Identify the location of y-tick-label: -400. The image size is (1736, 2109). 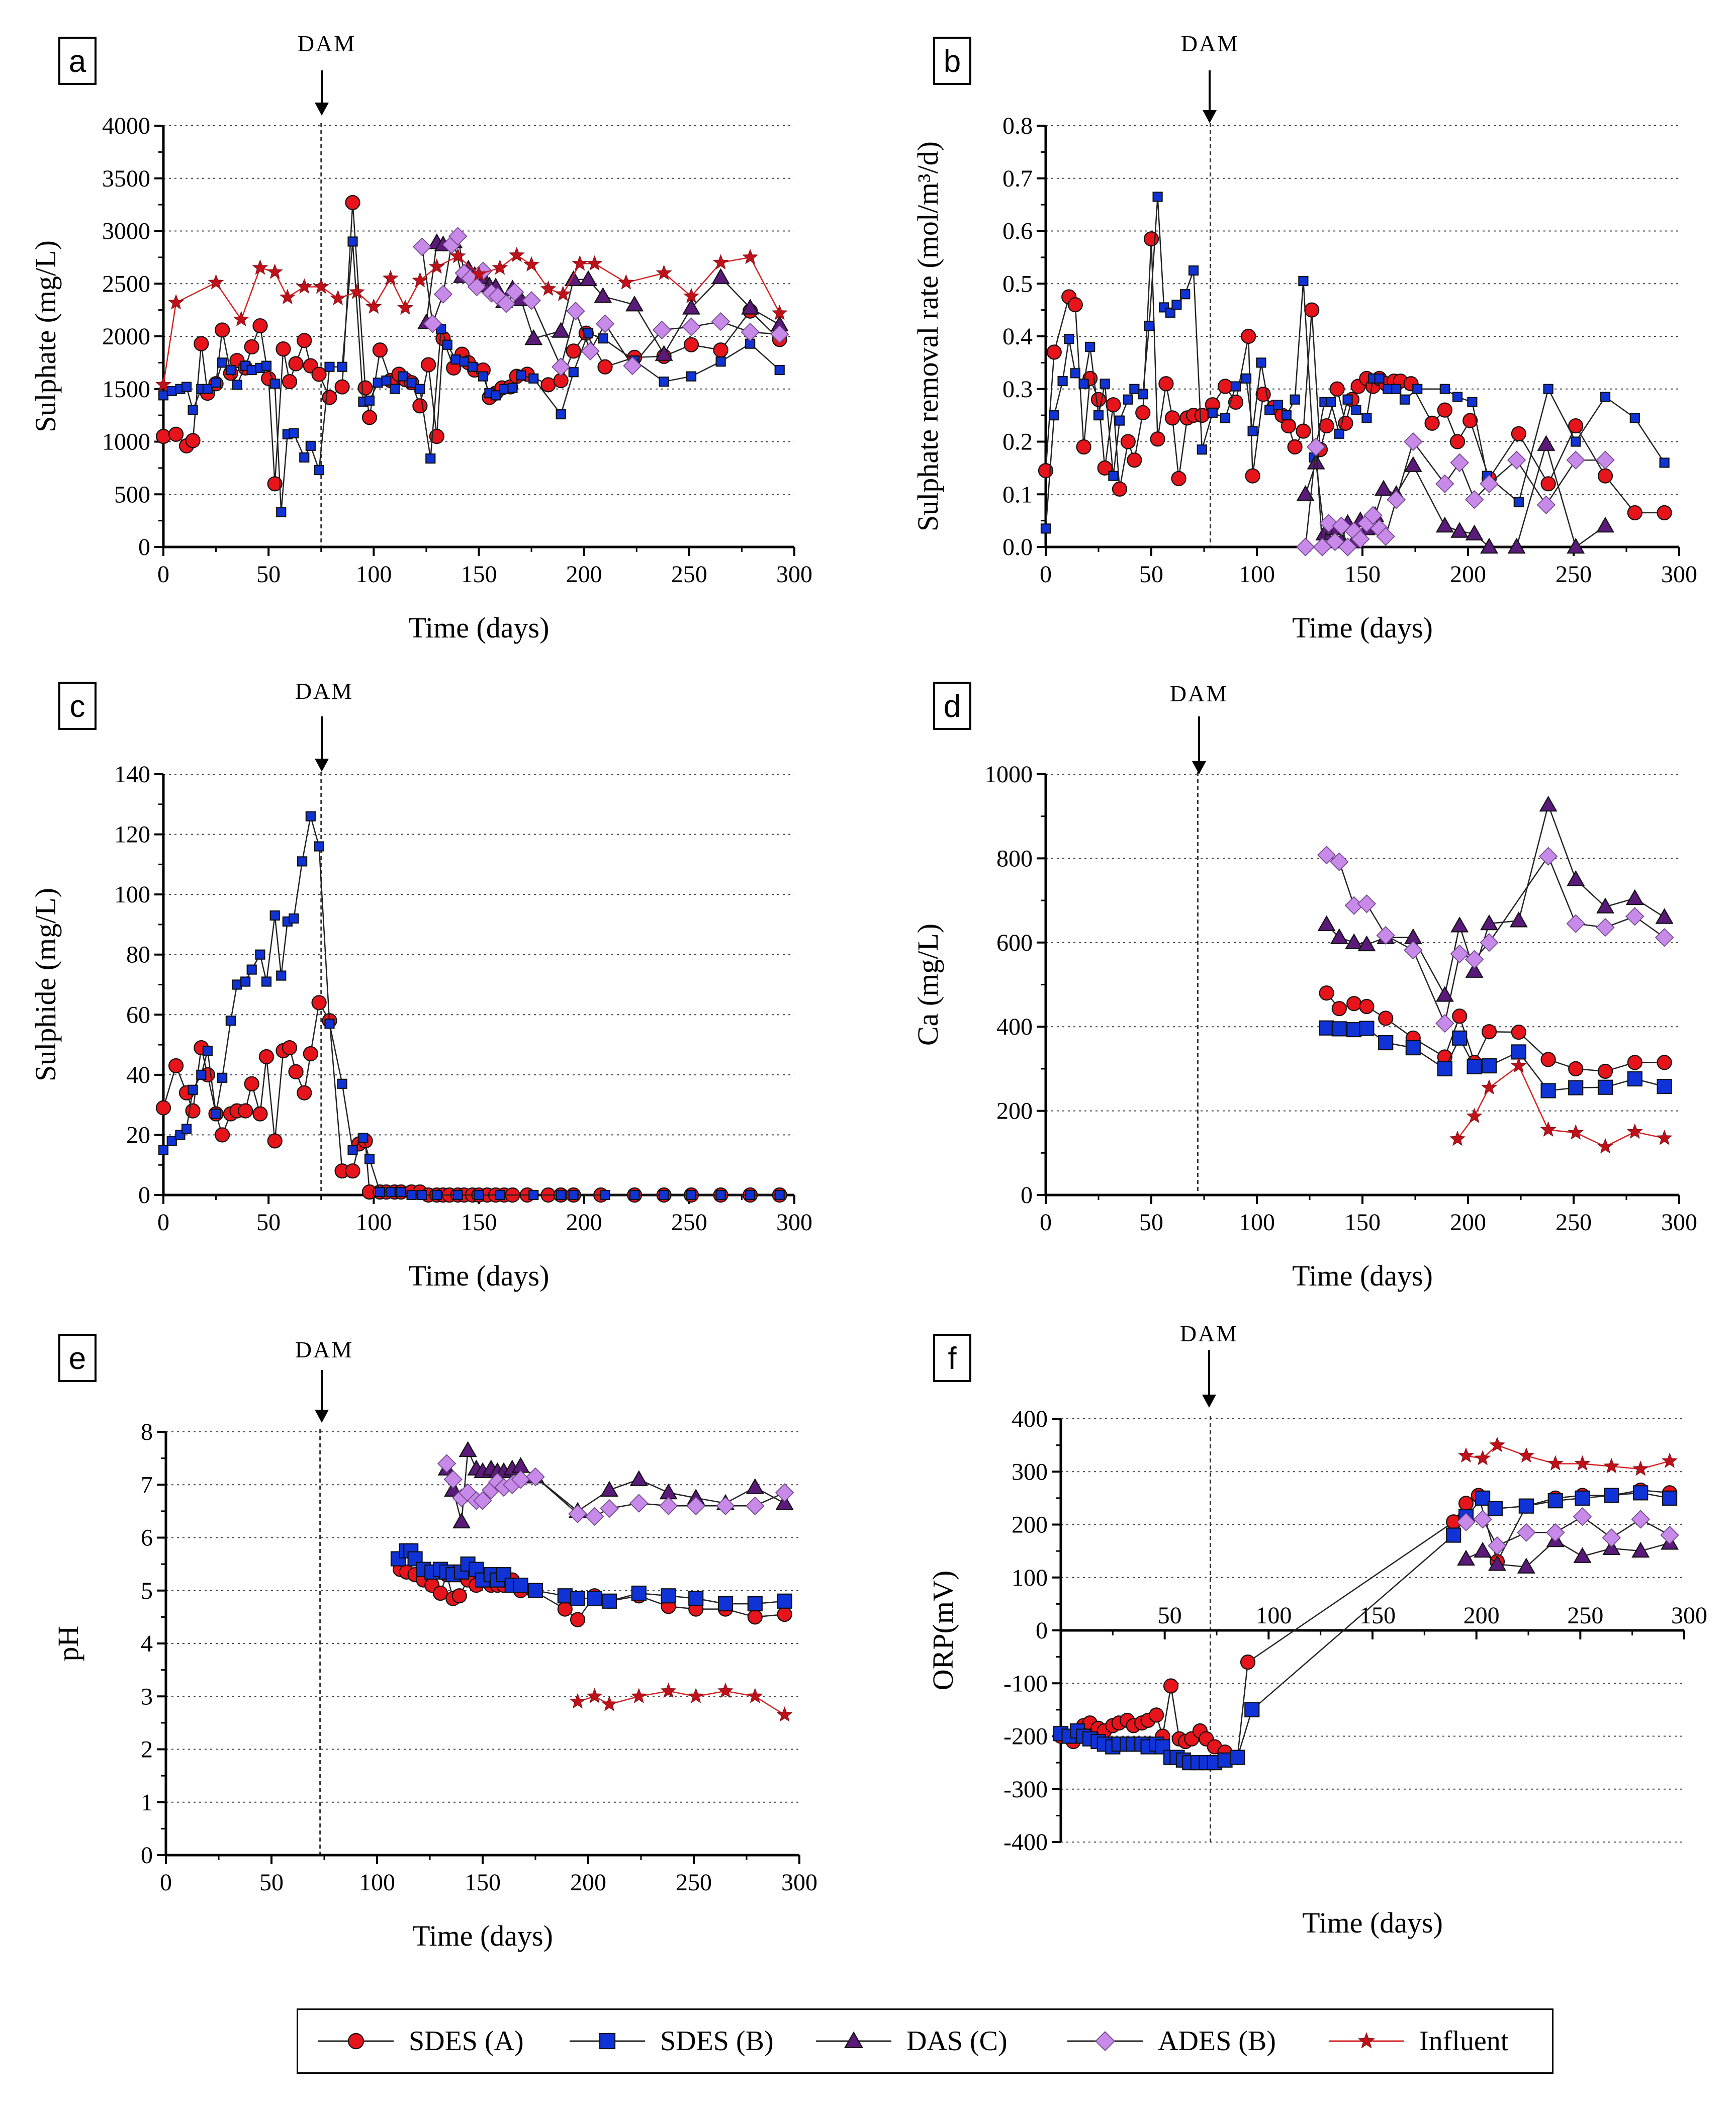
(1026, 1843).